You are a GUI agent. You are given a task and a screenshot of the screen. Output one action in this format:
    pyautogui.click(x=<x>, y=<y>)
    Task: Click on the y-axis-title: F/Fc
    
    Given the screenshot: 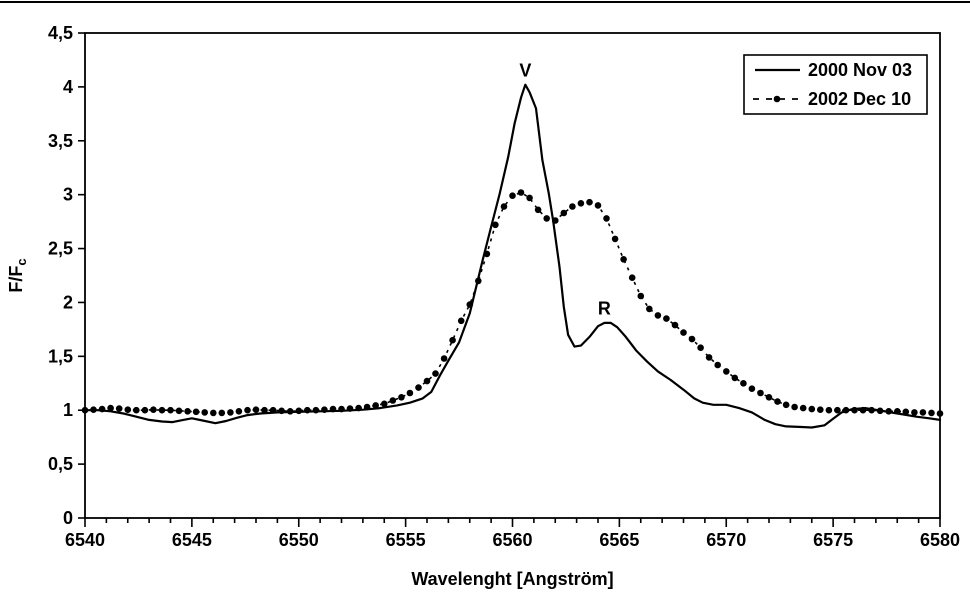 What is the action you would take?
    pyautogui.click(x=17, y=275)
    